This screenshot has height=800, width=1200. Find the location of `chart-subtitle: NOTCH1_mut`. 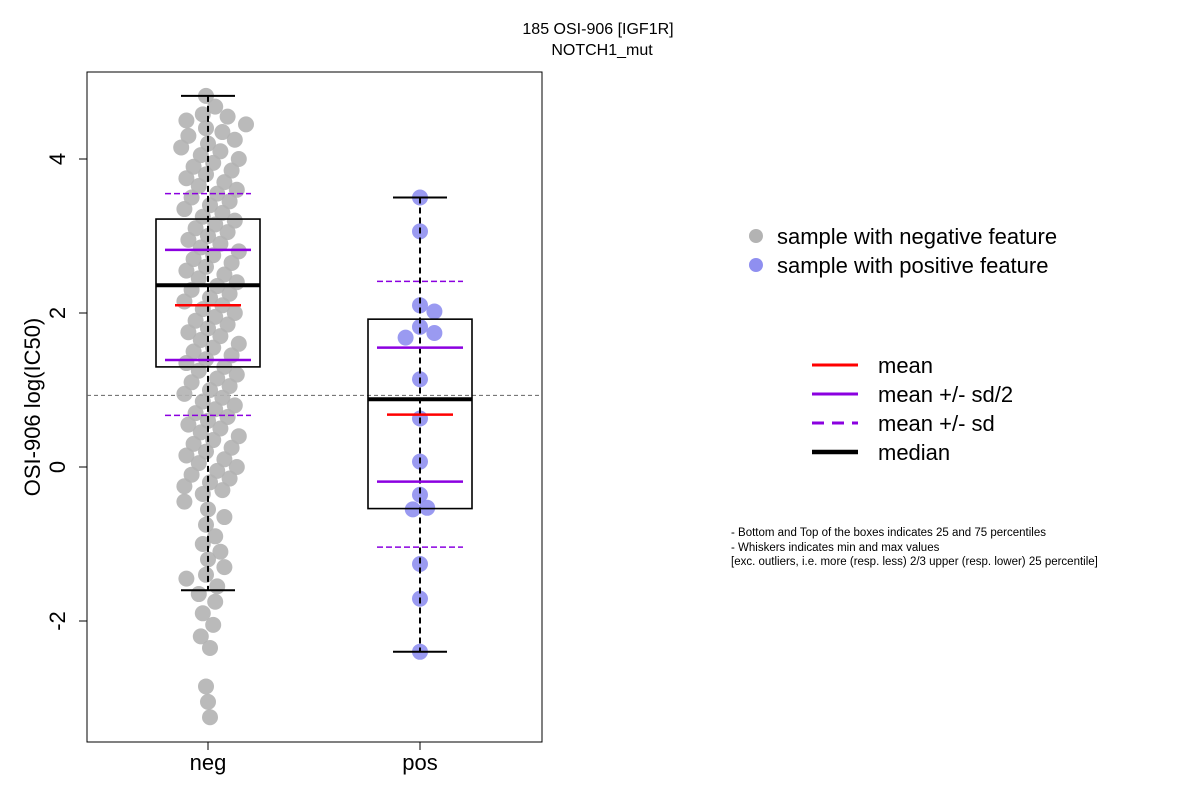

chart-subtitle: NOTCH1_mut is located at coordinates (602, 50).